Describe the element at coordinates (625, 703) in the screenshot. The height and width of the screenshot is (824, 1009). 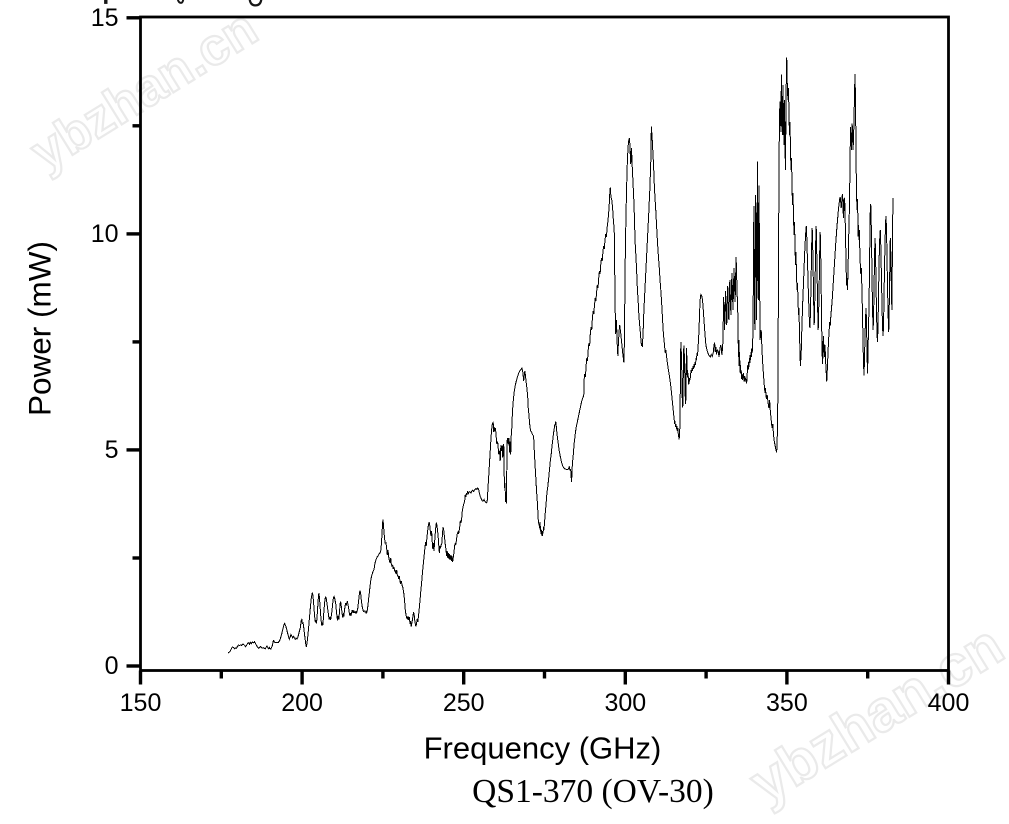
I see `svg-text: 300` at that location.